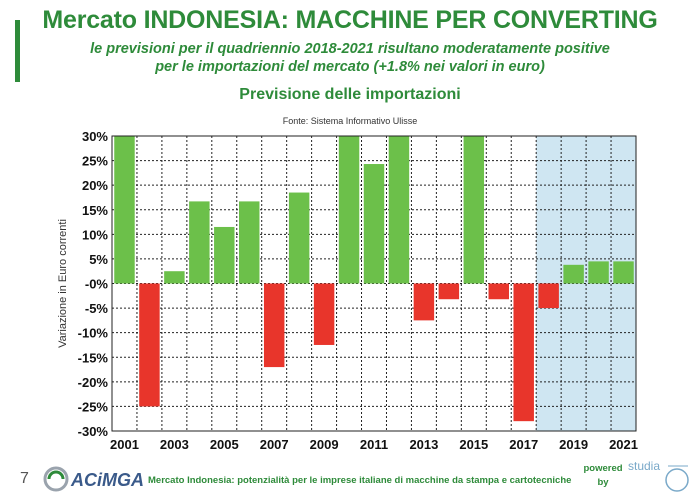 This screenshot has height=504, width=700. Describe the element at coordinates (374, 224) in the screenshot. I see `bar-2011` at that location.